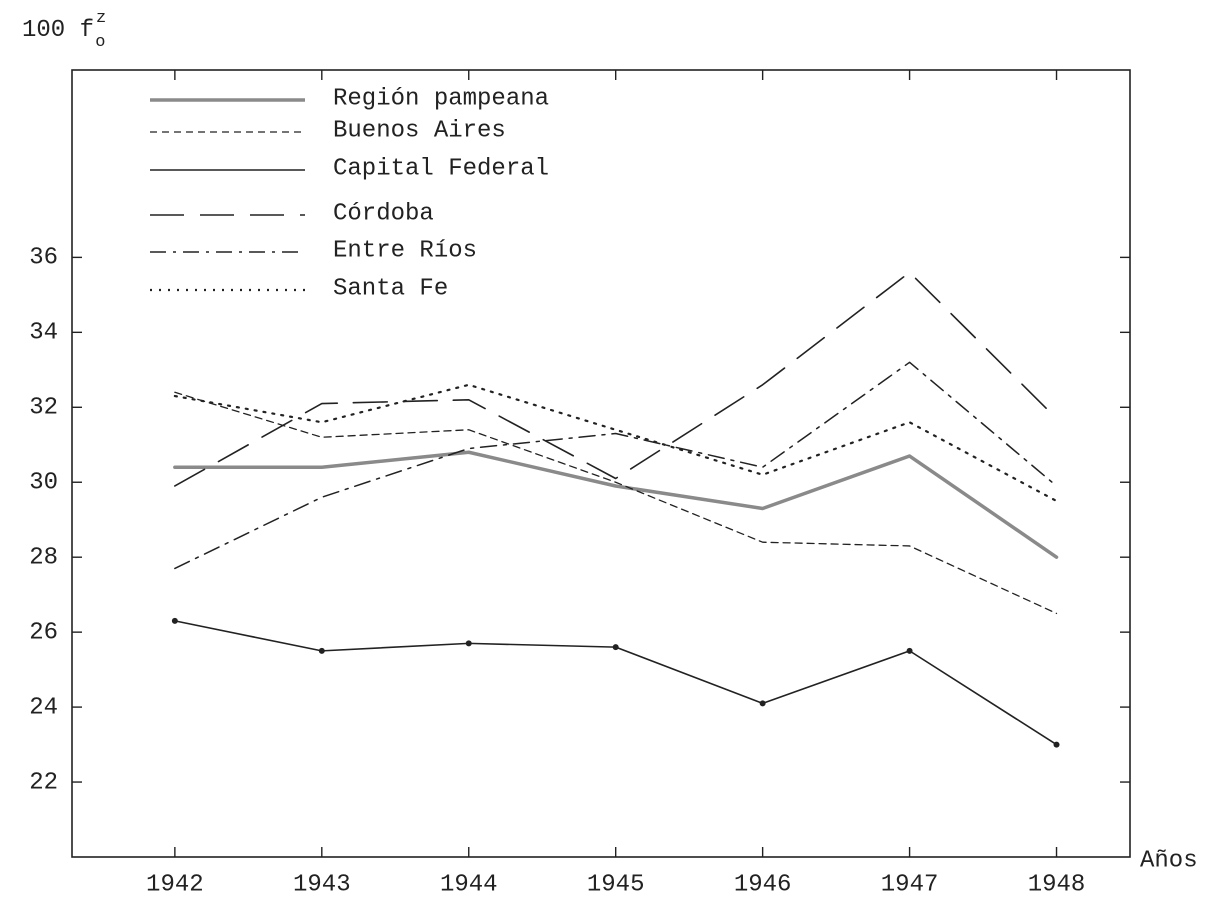 The image size is (1229, 902). I want to click on legend-label: Entre Ríos, so click(405, 250).